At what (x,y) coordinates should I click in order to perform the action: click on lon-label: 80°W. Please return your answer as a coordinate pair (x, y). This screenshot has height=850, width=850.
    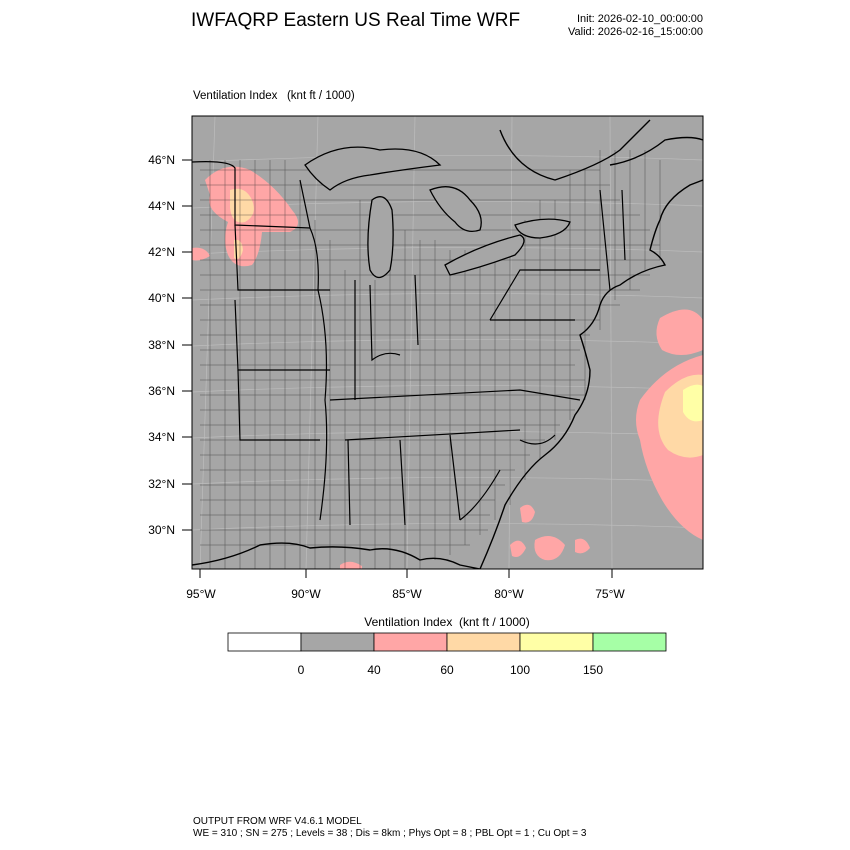
    Looking at the image, I should click on (509, 594).